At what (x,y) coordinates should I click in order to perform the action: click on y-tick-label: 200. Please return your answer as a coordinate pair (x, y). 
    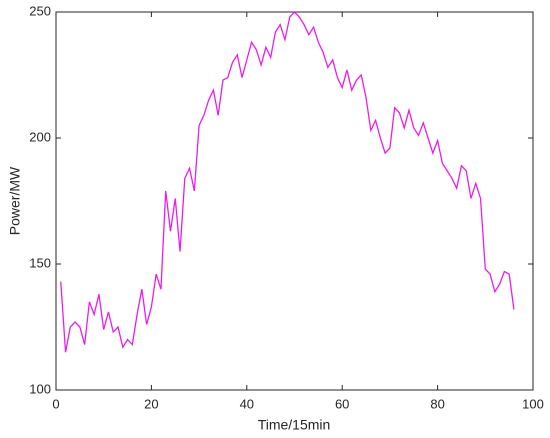
    Looking at the image, I should click on (40, 136).